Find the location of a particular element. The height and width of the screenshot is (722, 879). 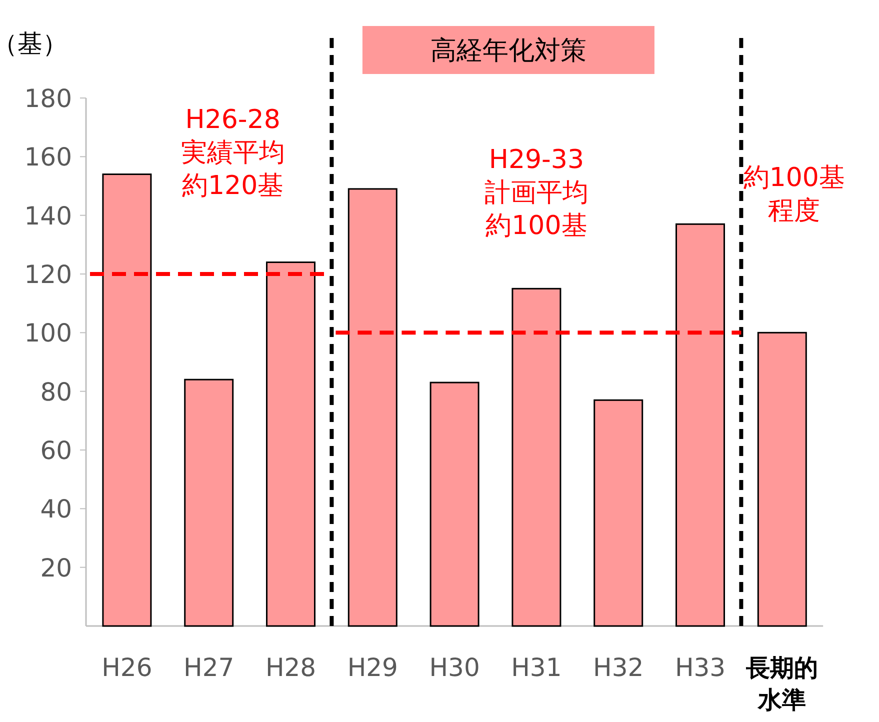

y-tick-label: 80 is located at coordinates (56, 391).